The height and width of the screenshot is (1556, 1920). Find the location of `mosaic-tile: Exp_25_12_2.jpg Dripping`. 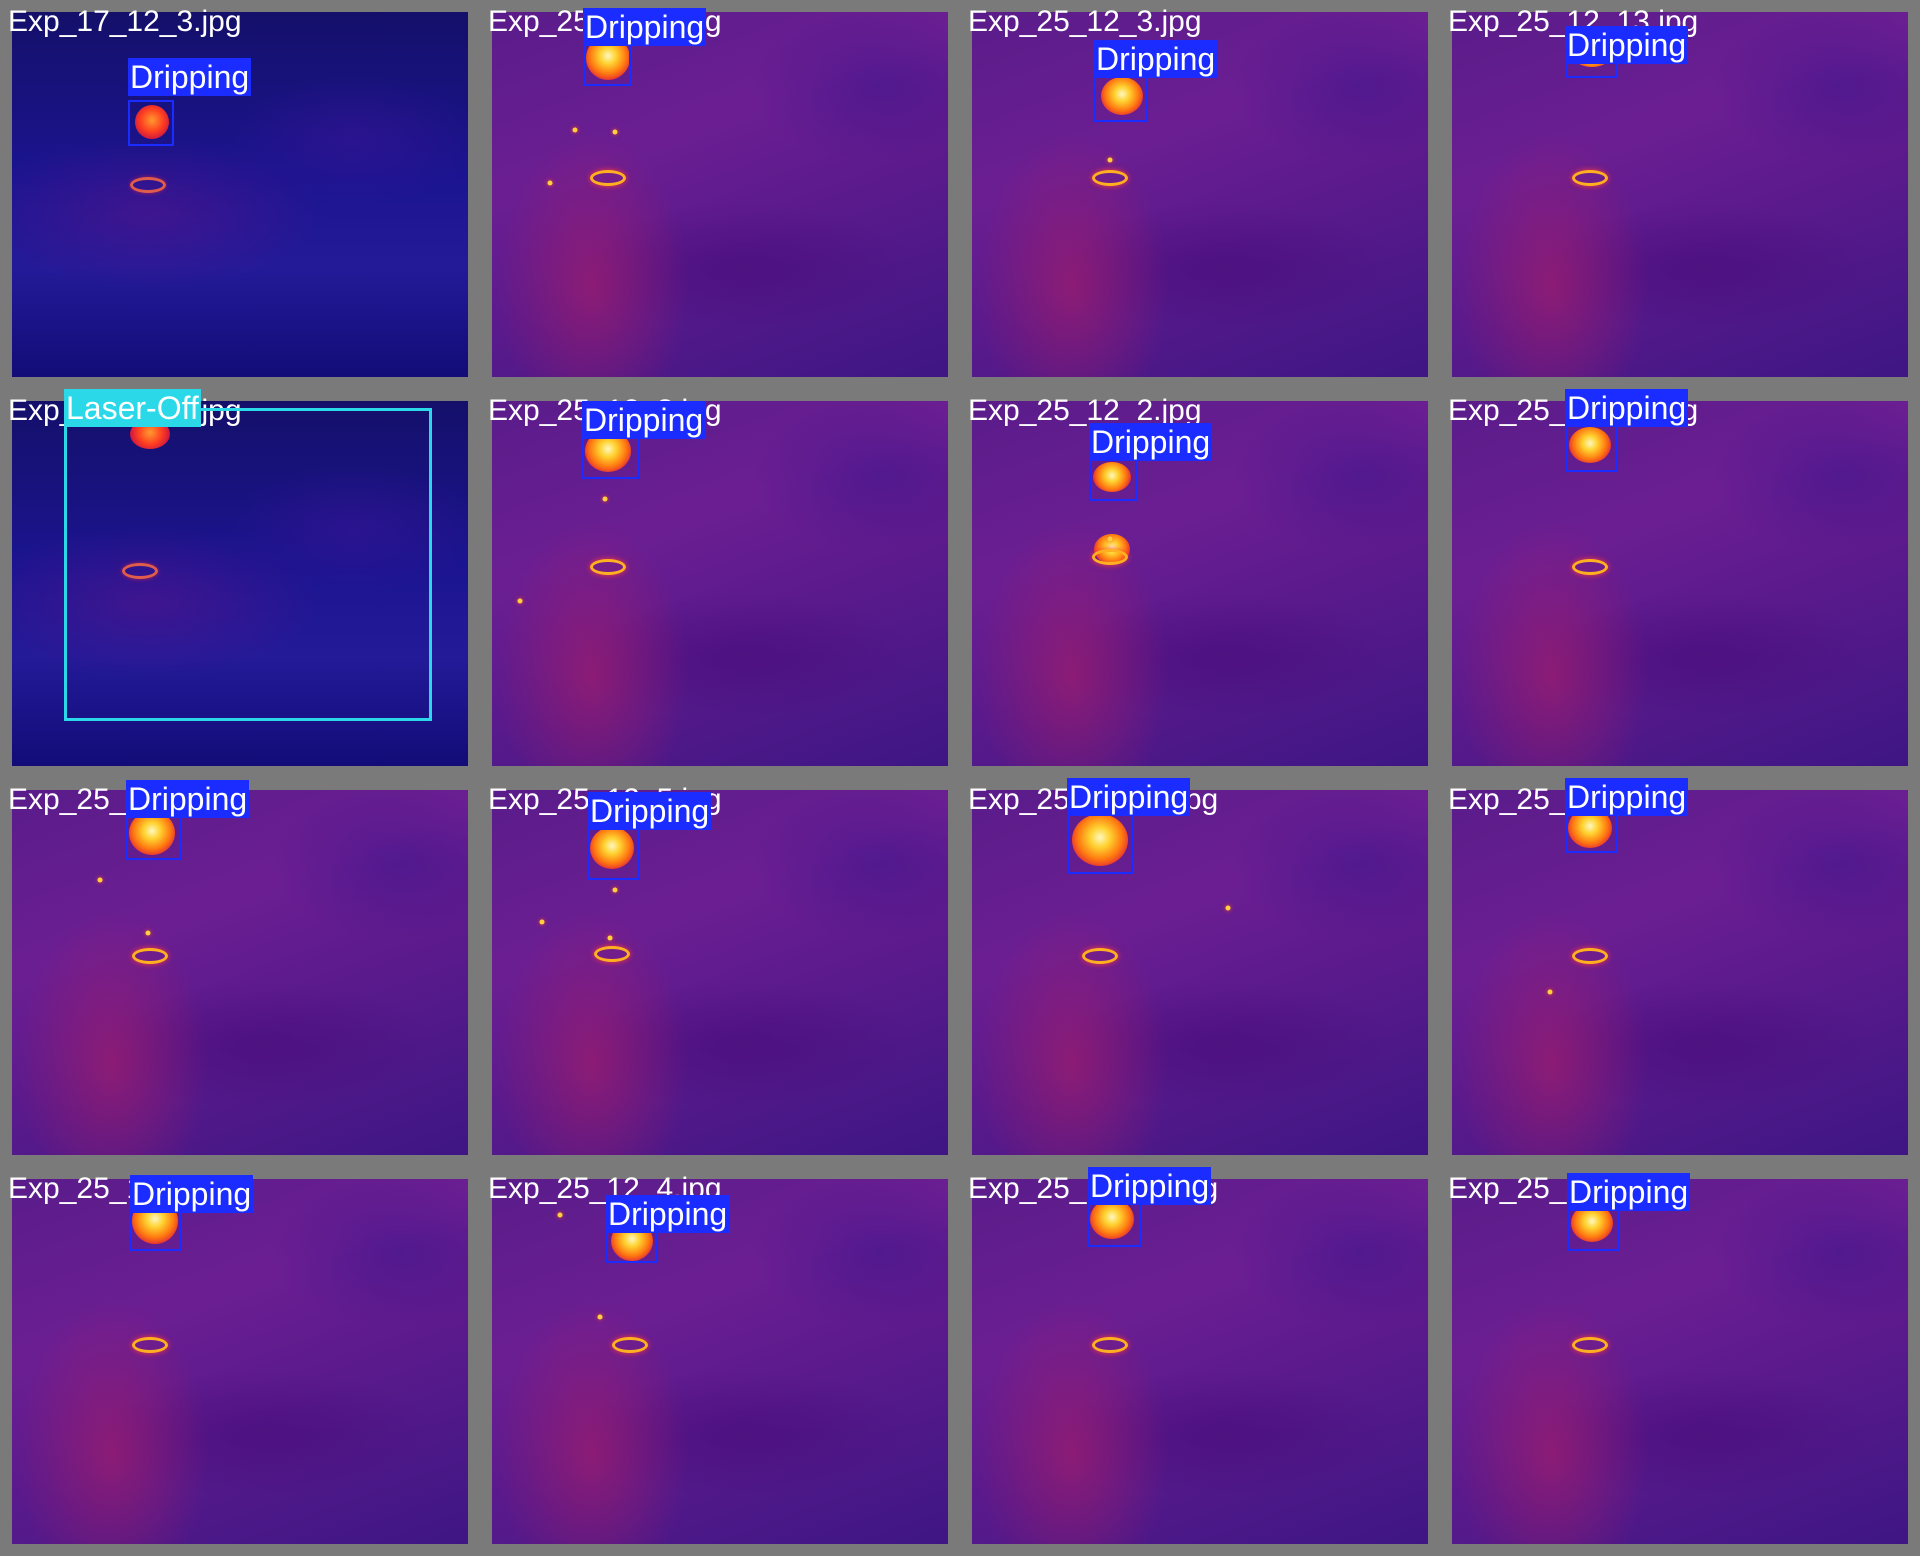

mosaic-tile: Exp_25_12_2.jpg Dripping is located at coordinates (1200, 583).